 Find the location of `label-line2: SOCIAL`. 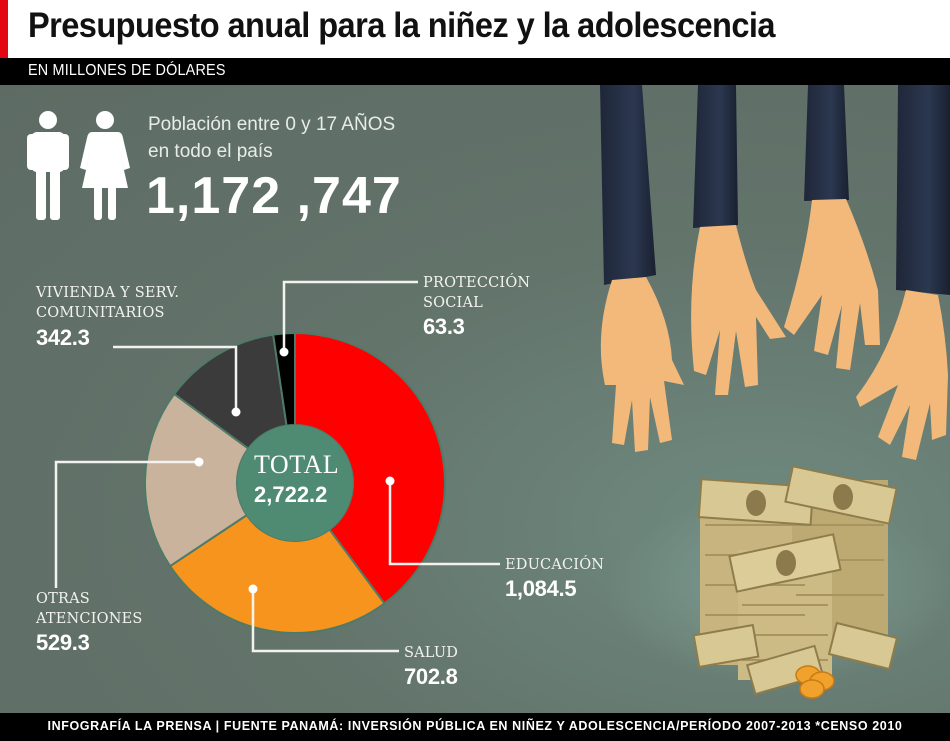

label-line2: SOCIAL is located at coordinates (453, 303).